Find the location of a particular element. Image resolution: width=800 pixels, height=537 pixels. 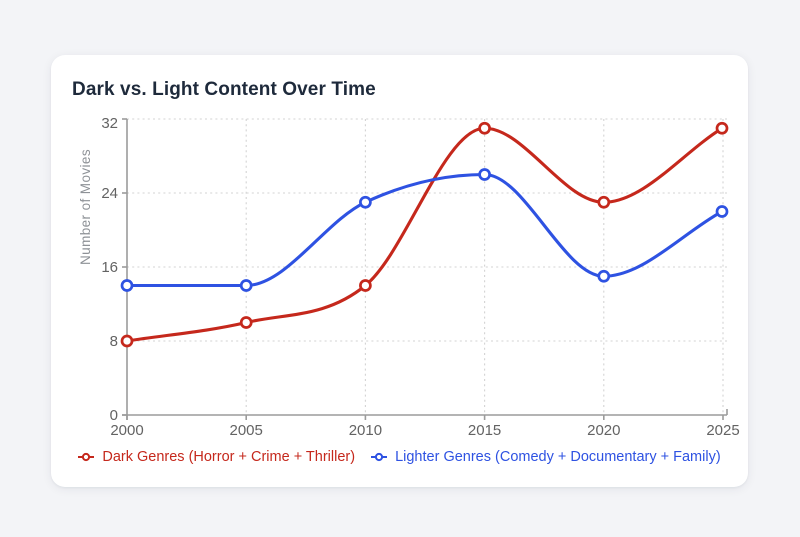

x-tick-label: 2010 is located at coordinates (365, 430).